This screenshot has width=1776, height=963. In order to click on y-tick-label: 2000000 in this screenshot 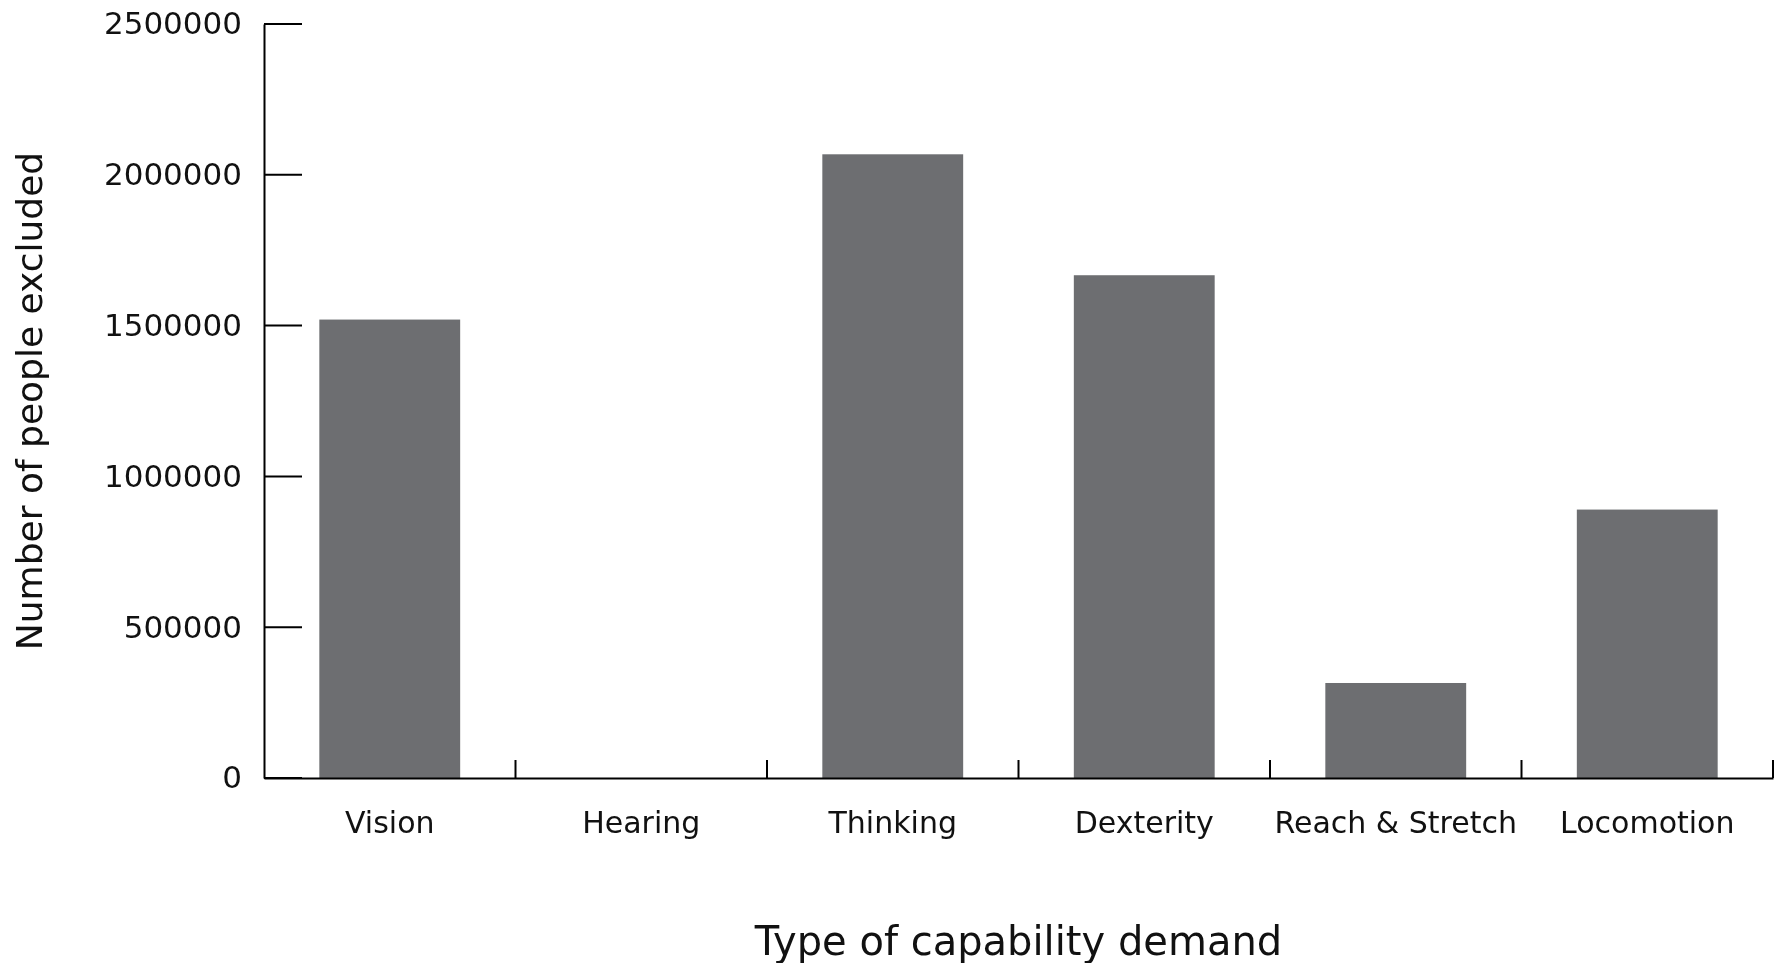, I will do `click(172, 174)`.